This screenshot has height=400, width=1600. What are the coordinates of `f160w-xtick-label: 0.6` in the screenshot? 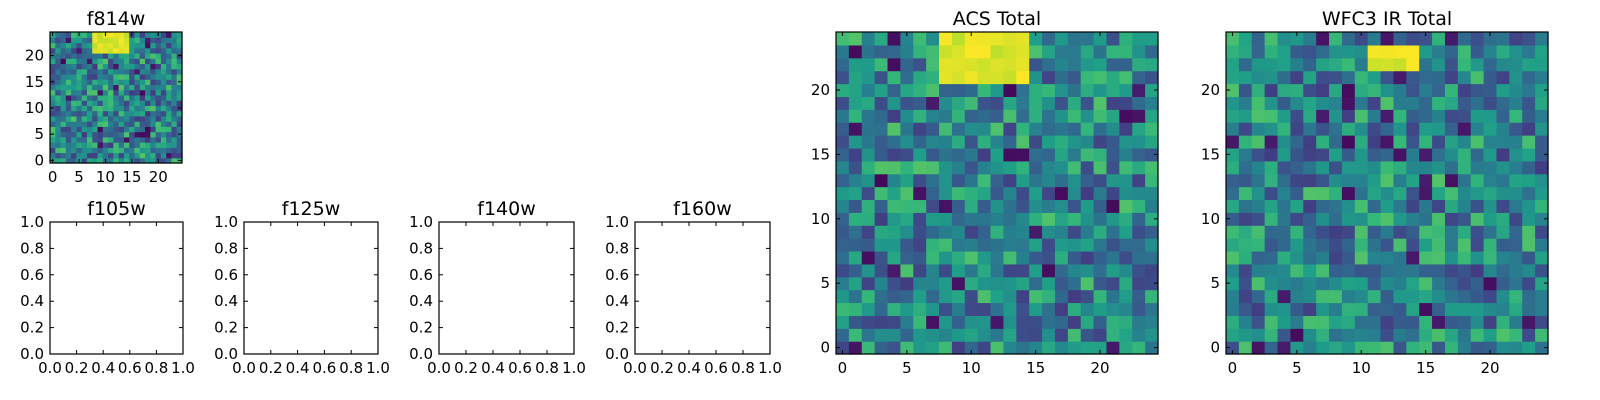 It's located at (716, 368).